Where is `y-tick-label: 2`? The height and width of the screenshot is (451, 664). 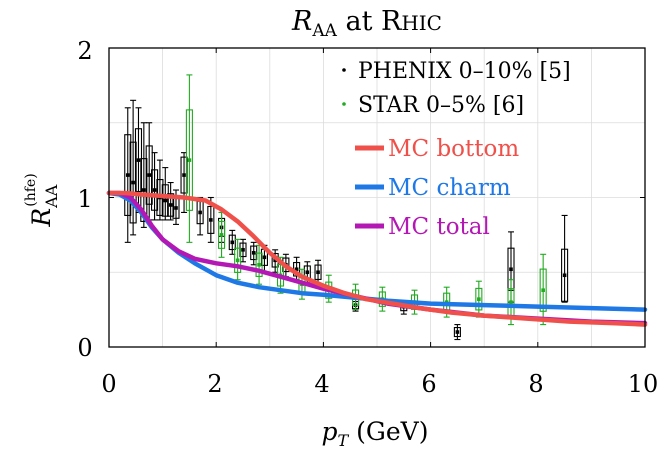
y-tick-label: 2 is located at coordinates (84, 51).